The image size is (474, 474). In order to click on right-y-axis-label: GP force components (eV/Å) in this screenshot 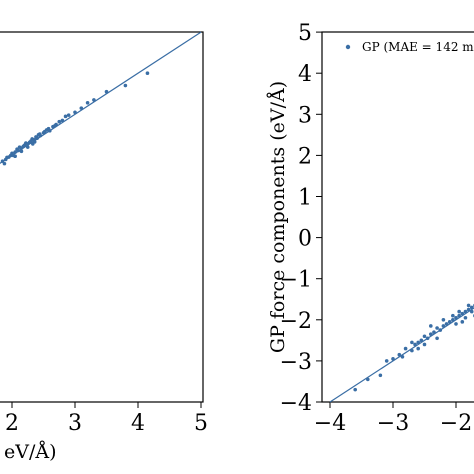, I will do `click(278, 217)`.